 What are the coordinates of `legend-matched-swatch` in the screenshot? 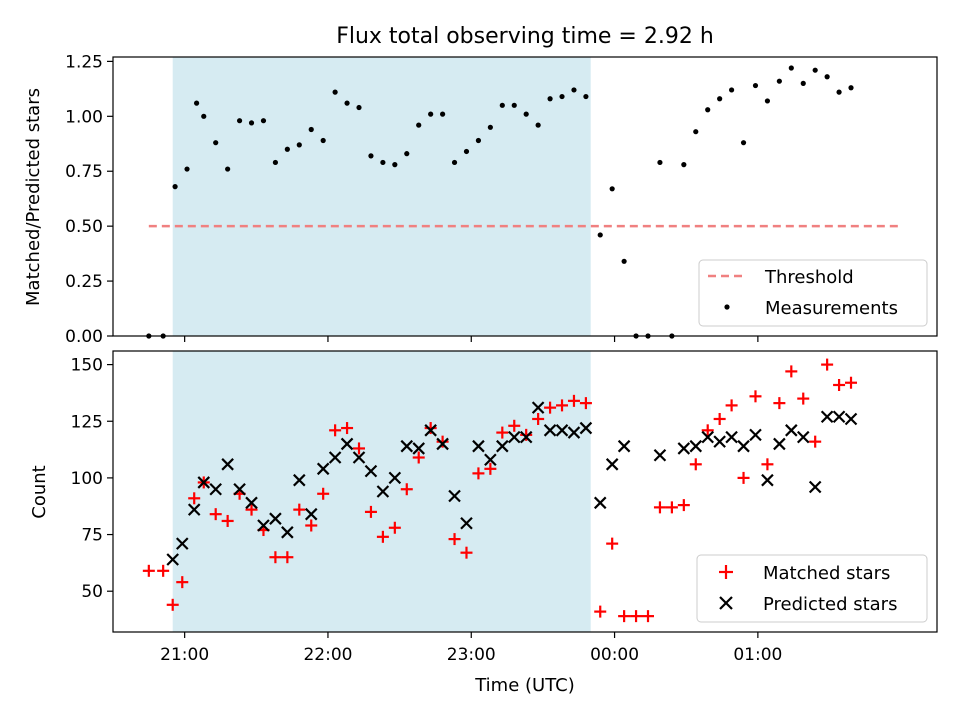 It's located at (726, 572).